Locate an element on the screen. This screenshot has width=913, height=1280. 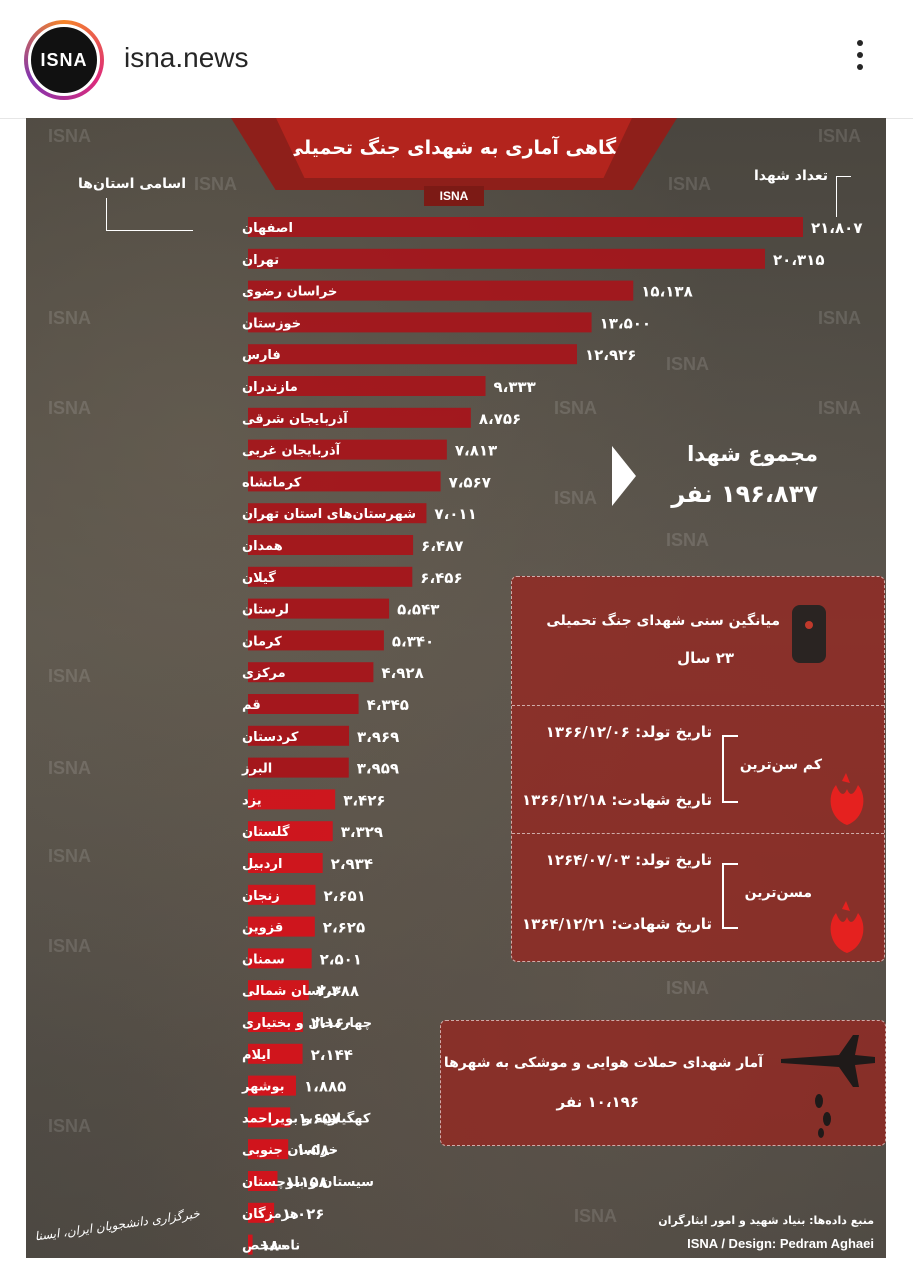
value-label-7: ۷،۸۱۳ is located at coordinates (476, 451).